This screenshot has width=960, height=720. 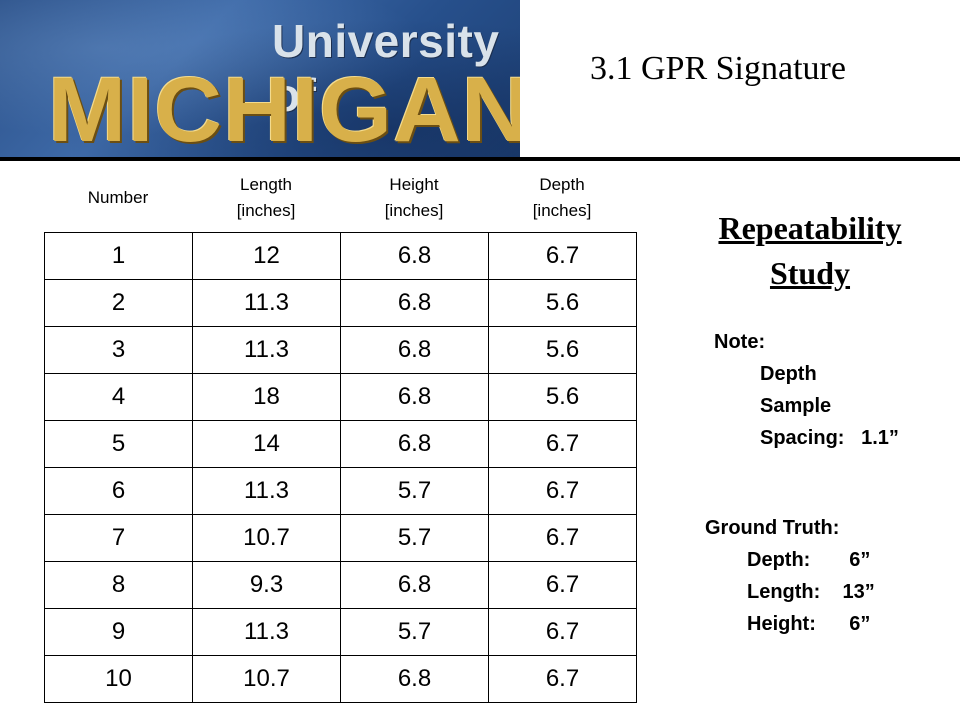 What do you see at coordinates (118, 538) in the screenshot?
I see `cell-number: 7` at bounding box center [118, 538].